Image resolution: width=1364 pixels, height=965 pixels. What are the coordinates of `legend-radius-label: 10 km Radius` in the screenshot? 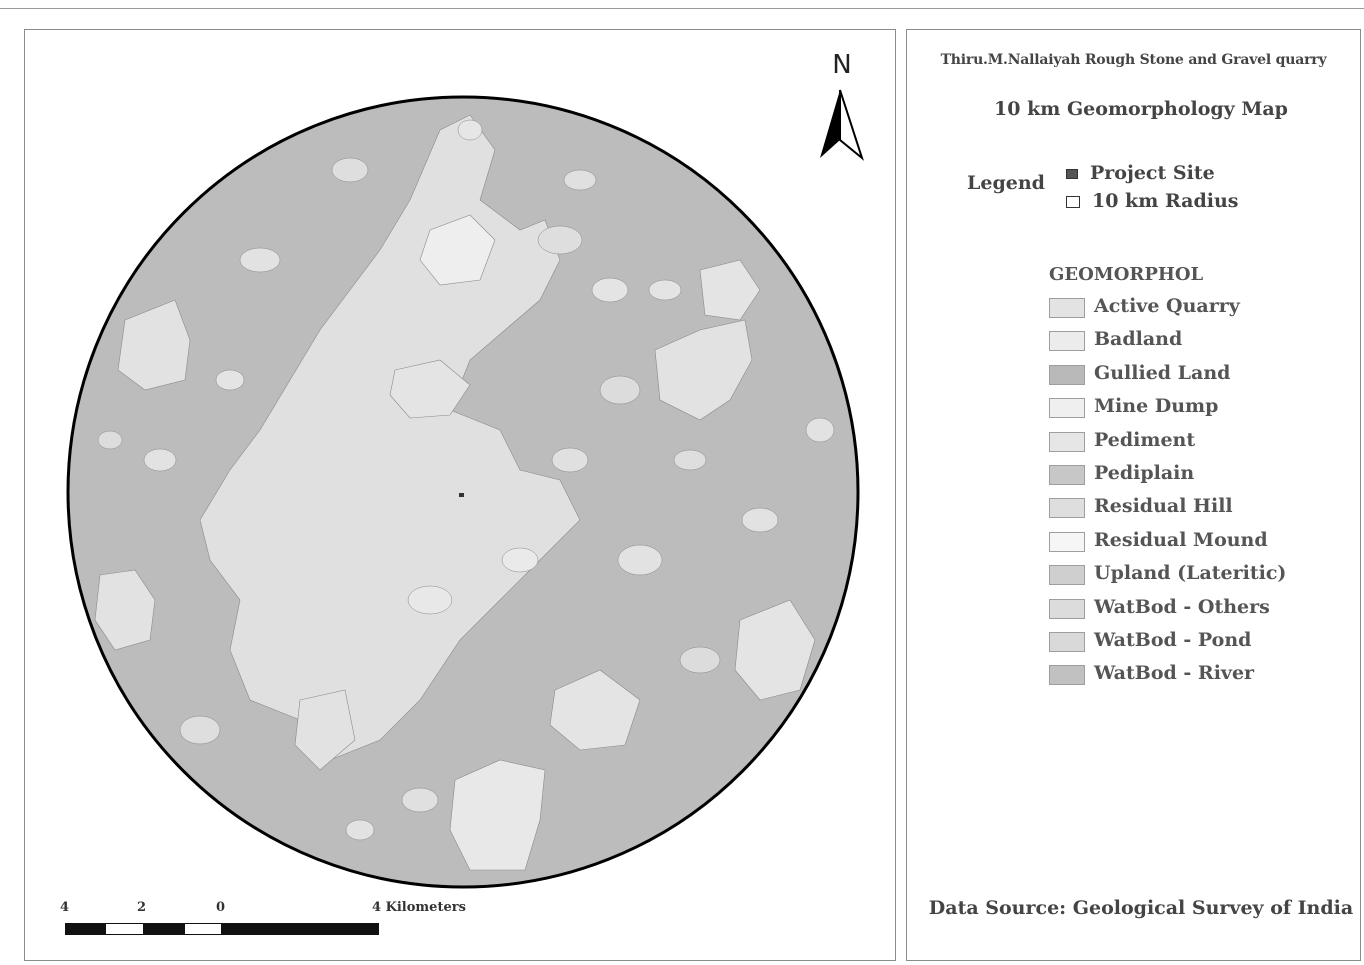 It's located at (1165, 201).